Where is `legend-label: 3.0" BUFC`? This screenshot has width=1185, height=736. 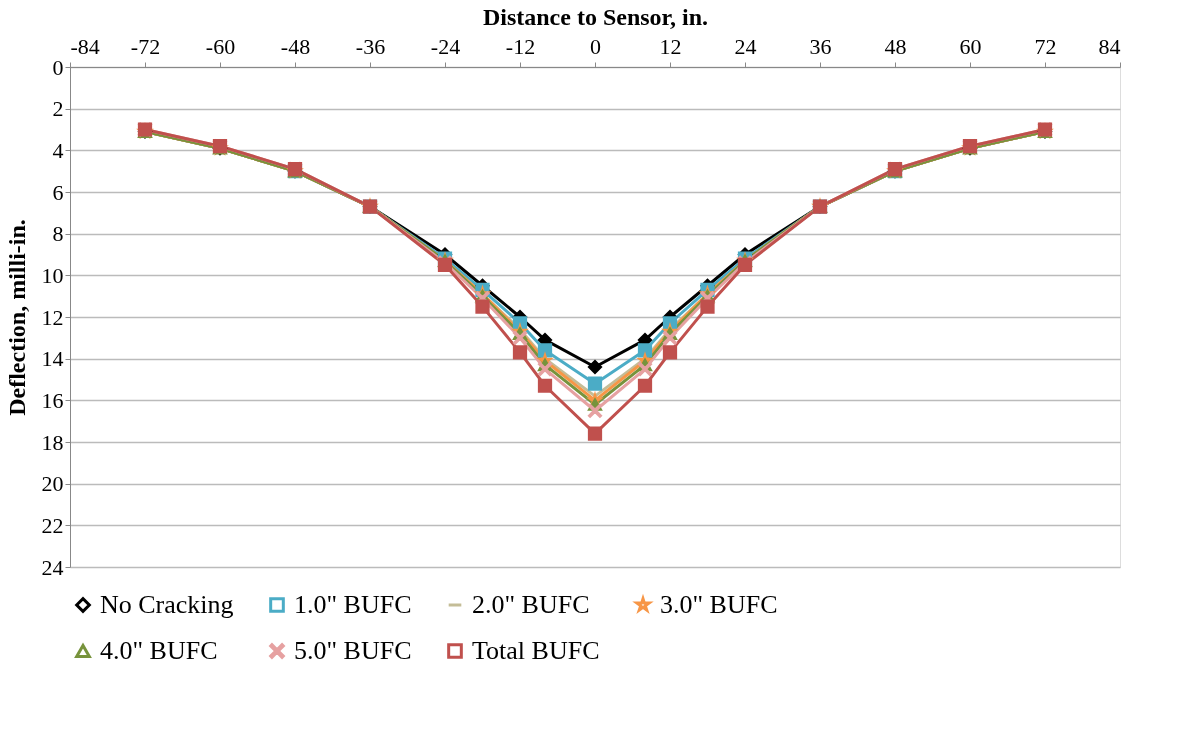 legend-label: 3.0" BUFC is located at coordinates (719, 604).